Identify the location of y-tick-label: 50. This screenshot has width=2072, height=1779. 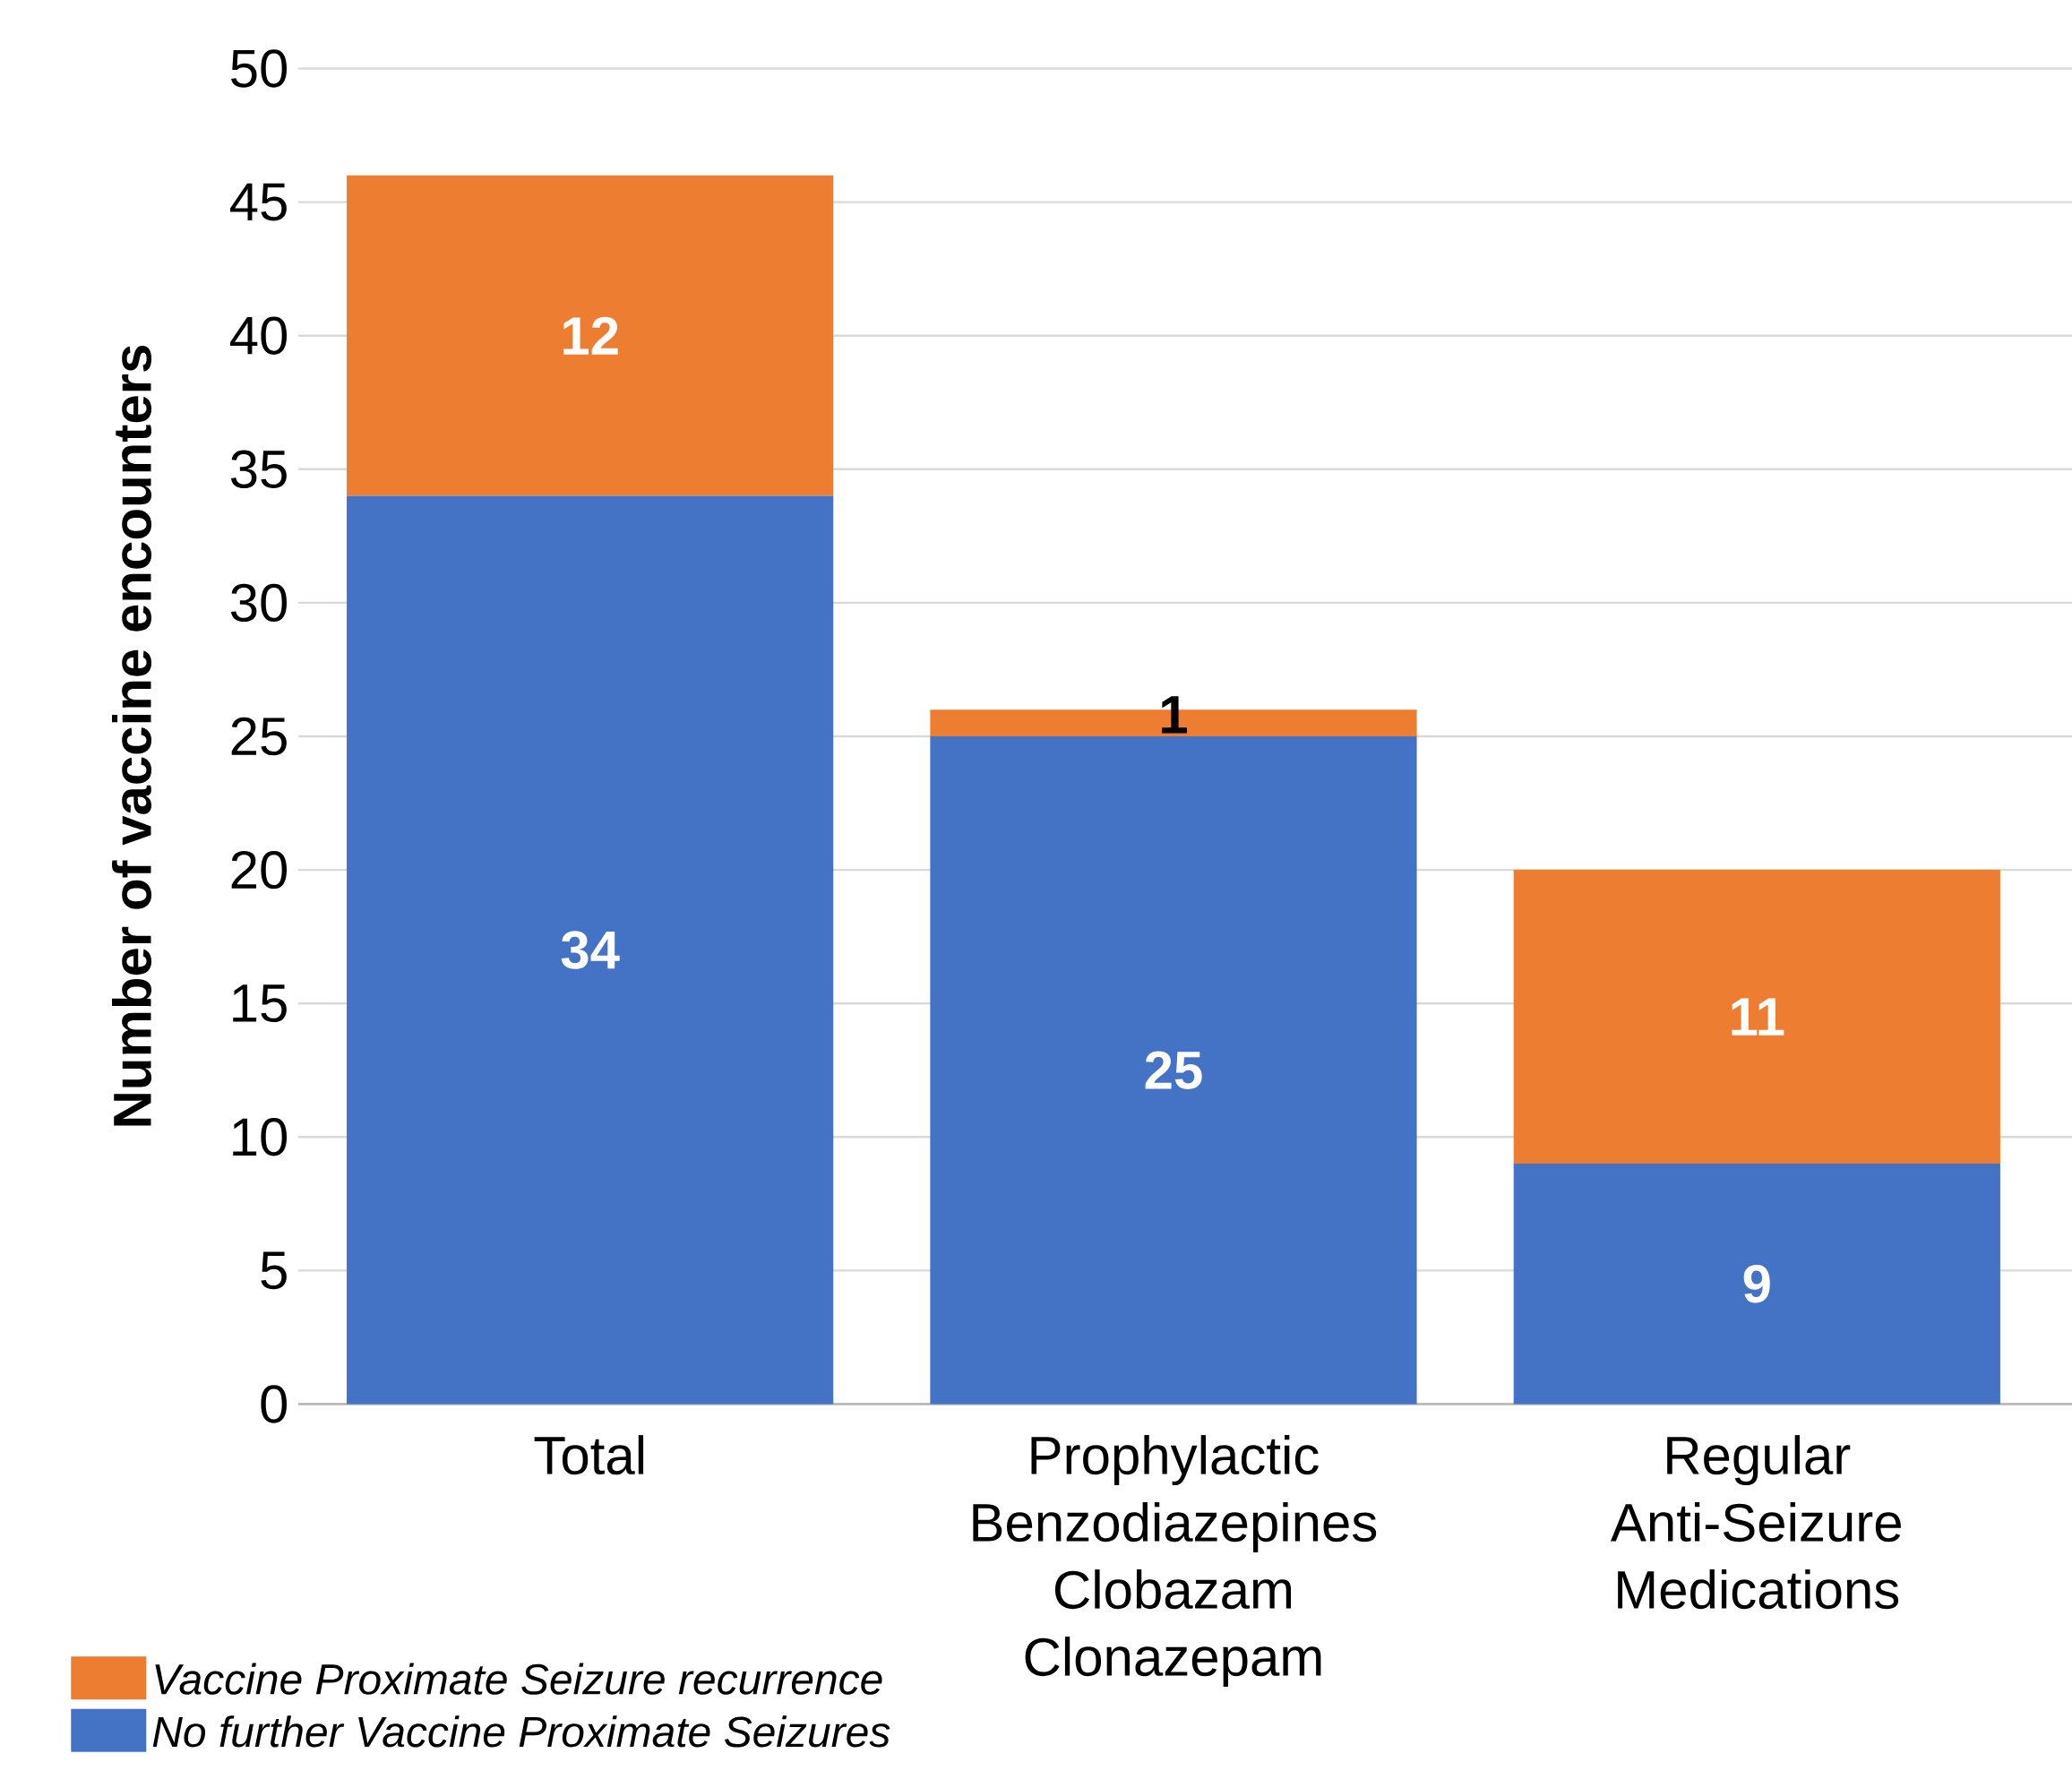
(259, 68).